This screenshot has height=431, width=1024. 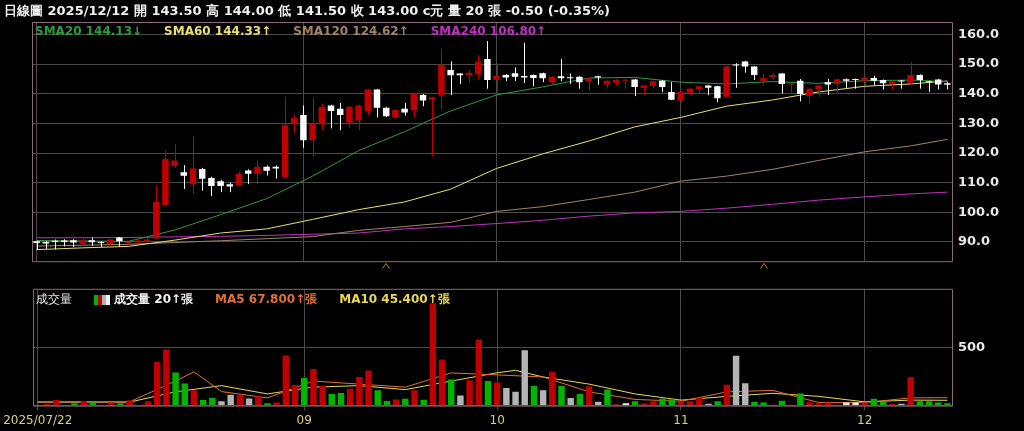 I want to click on x-tick-label: 09, so click(x=304, y=419).